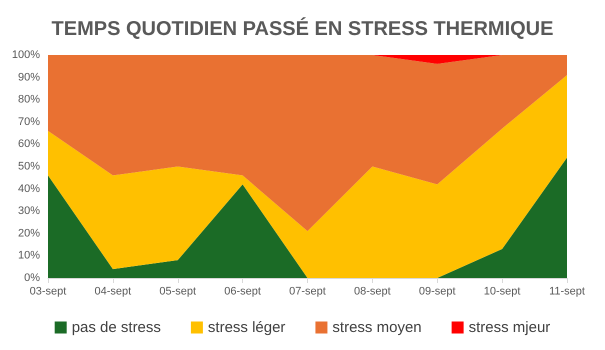  What do you see at coordinates (29, 188) in the screenshot?
I see `y-tick-label: 40%` at bounding box center [29, 188].